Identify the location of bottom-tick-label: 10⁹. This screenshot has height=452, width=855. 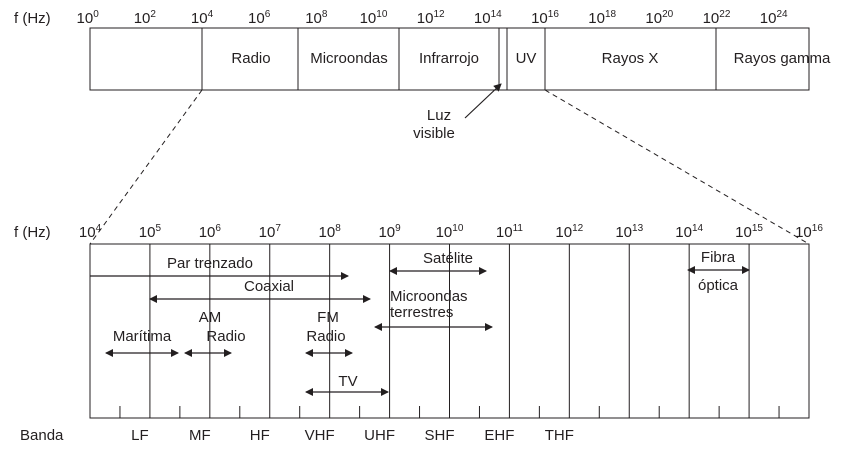
(389, 232).